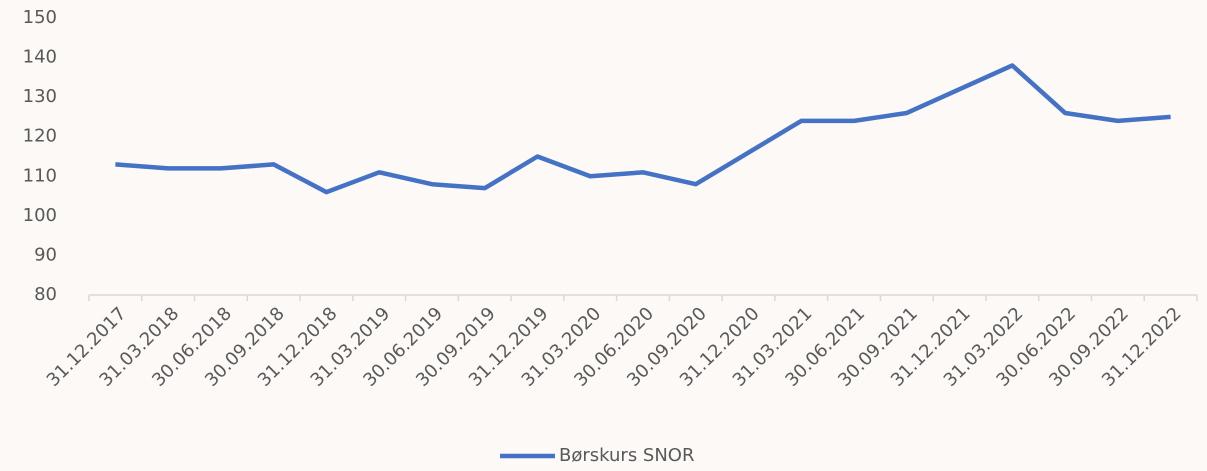  What do you see at coordinates (40, 136) in the screenshot?
I see `y-tick-label: 120` at bounding box center [40, 136].